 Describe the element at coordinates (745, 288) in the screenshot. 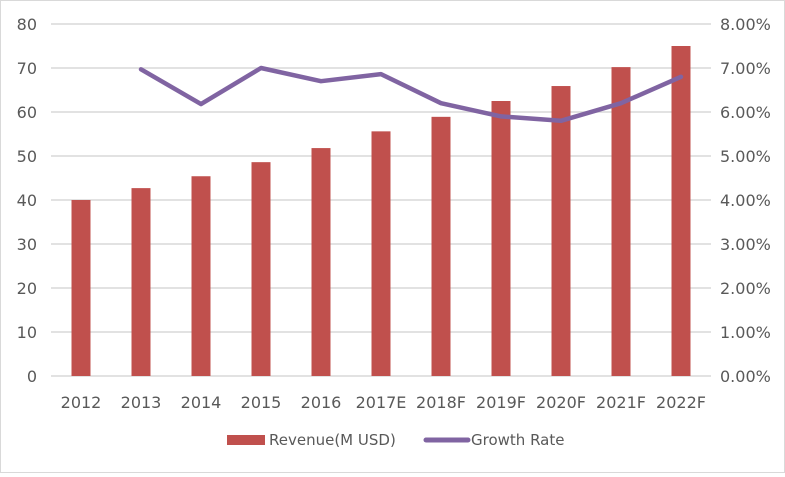

I see `right-tick-label: 2.00%` at that location.